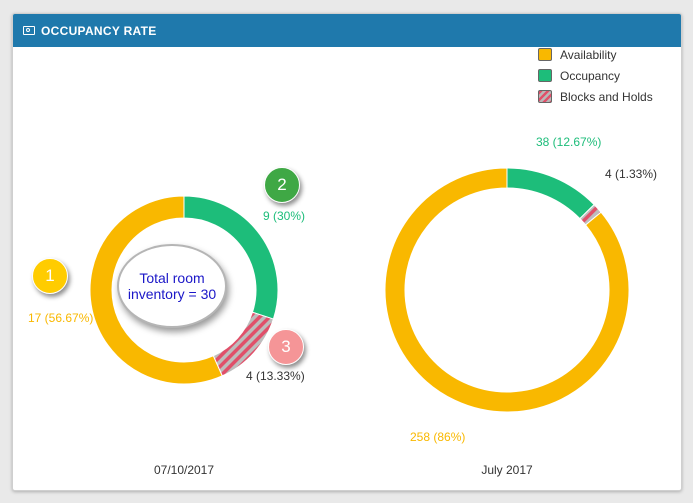 Image resolution: width=693 pixels, height=503 pixels. Describe the element at coordinates (590, 75) in the screenshot. I see `legend-label: Occupancy` at that location.